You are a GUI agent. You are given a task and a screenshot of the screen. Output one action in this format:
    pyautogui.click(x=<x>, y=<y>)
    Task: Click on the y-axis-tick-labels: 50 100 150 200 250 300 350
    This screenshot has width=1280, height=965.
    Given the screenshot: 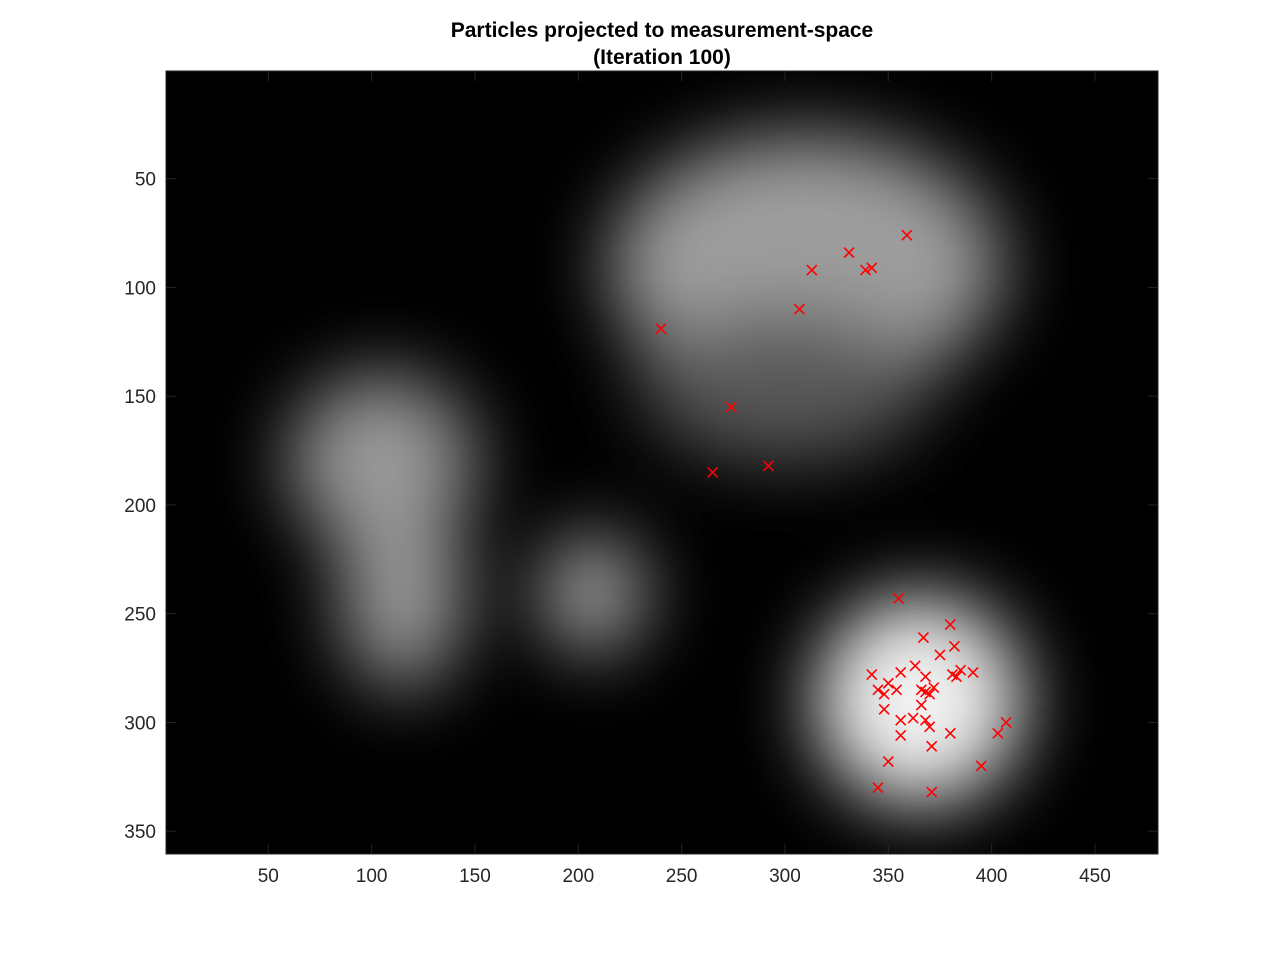 What is the action you would take?
    pyautogui.click(x=140, y=506)
    